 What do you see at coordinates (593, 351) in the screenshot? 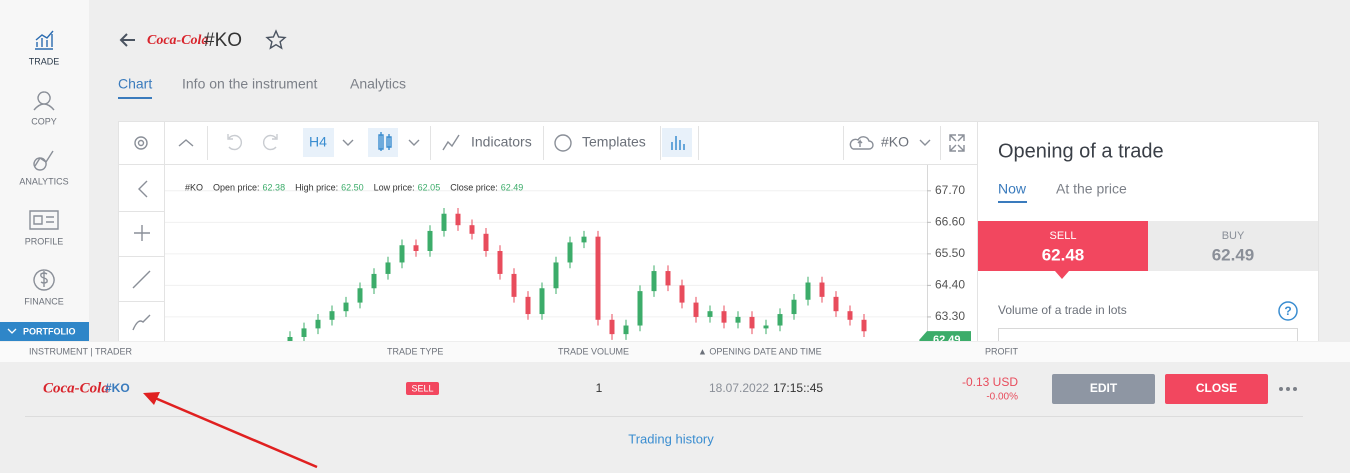
I see `column-header: TRADE VOLUME` at bounding box center [593, 351].